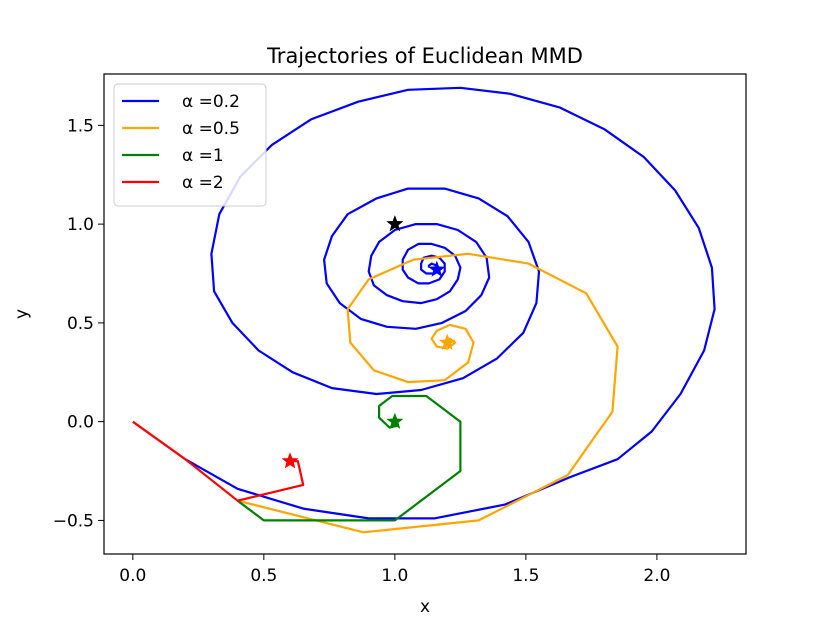  What do you see at coordinates (22, 314) in the screenshot?
I see `y-axis-label: y` at bounding box center [22, 314].